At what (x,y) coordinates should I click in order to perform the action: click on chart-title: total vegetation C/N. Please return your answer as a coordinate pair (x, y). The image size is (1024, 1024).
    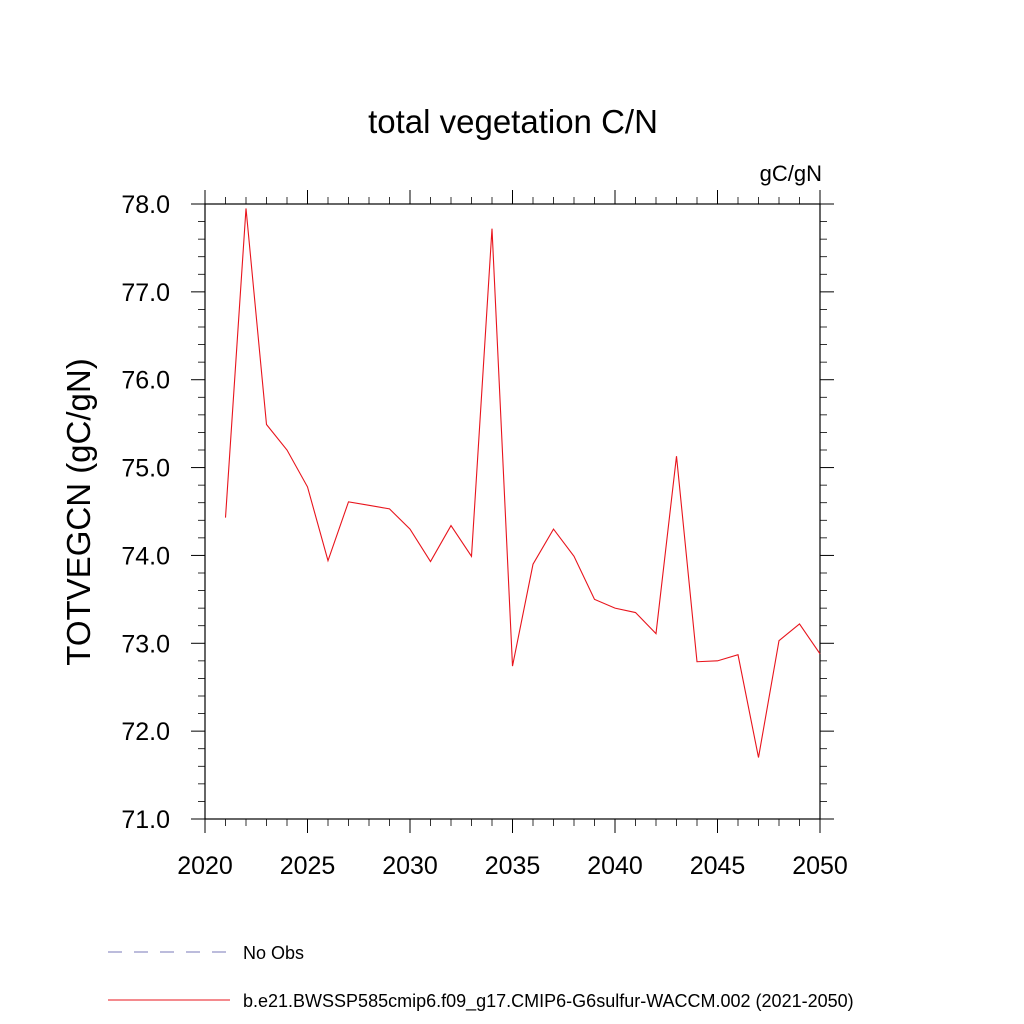
    Looking at the image, I should click on (513, 121).